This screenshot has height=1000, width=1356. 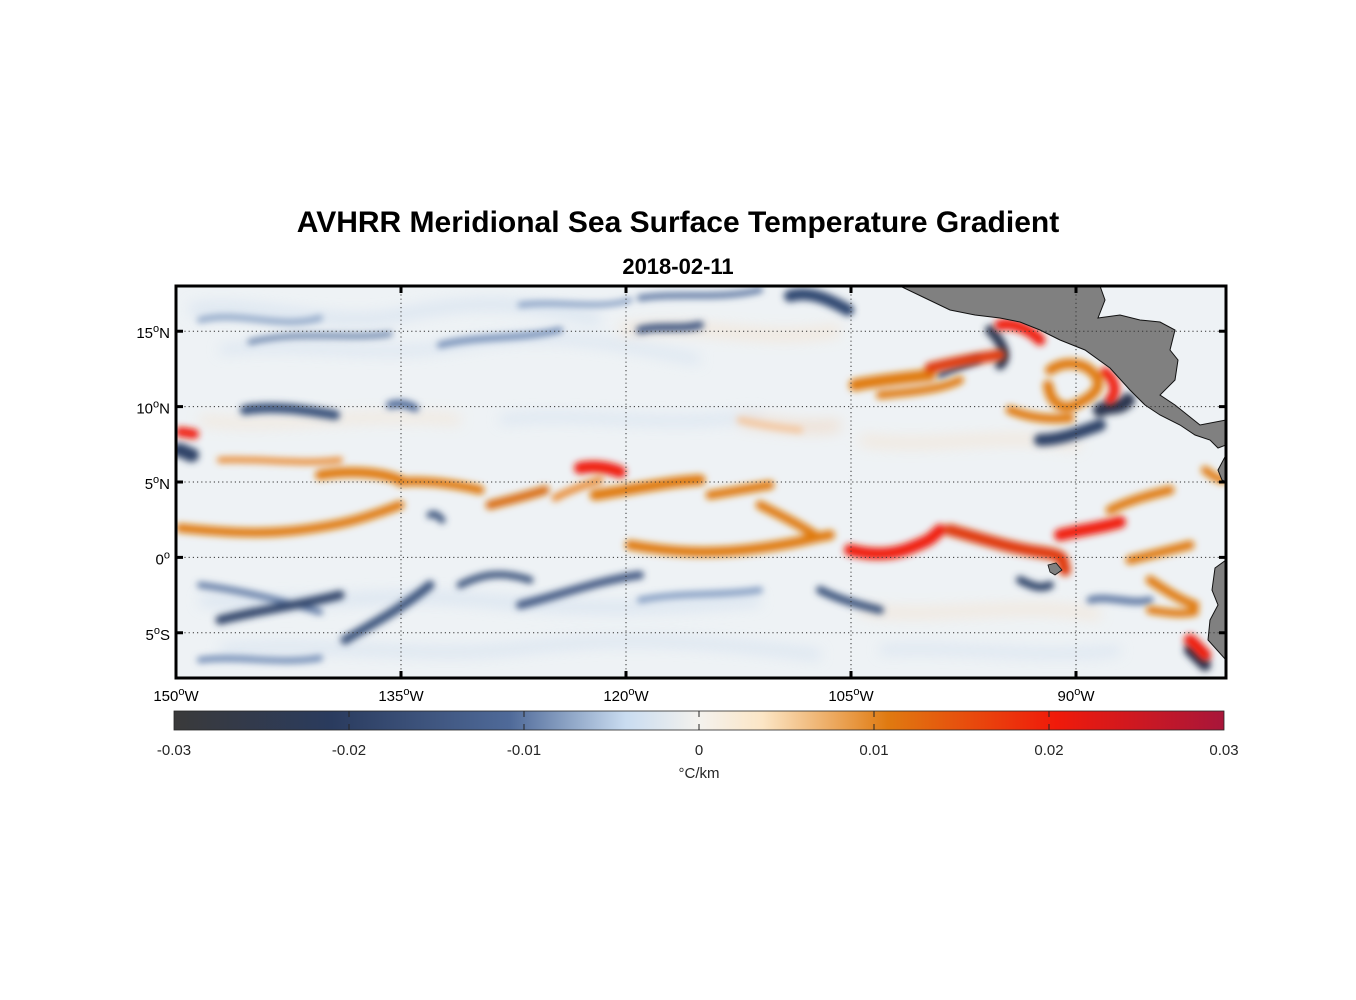 I want to click on lat-tick-label: 5oN, so click(x=157, y=483).